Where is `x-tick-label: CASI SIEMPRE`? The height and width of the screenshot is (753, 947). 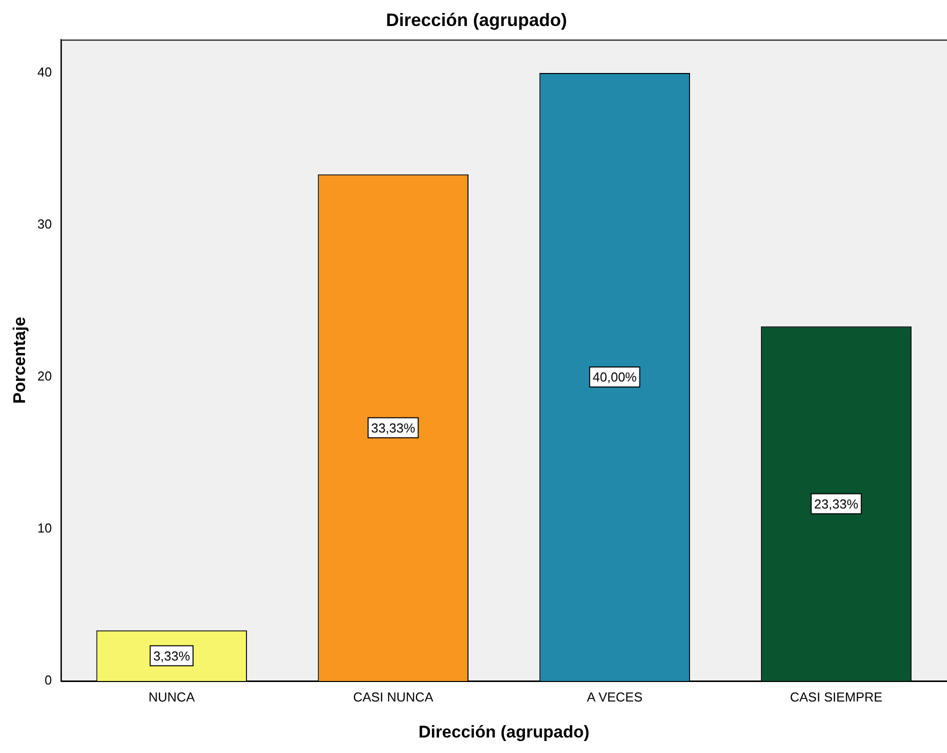 x-tick-label: CASI SIEMPRE is located at coordinates (836, 696).